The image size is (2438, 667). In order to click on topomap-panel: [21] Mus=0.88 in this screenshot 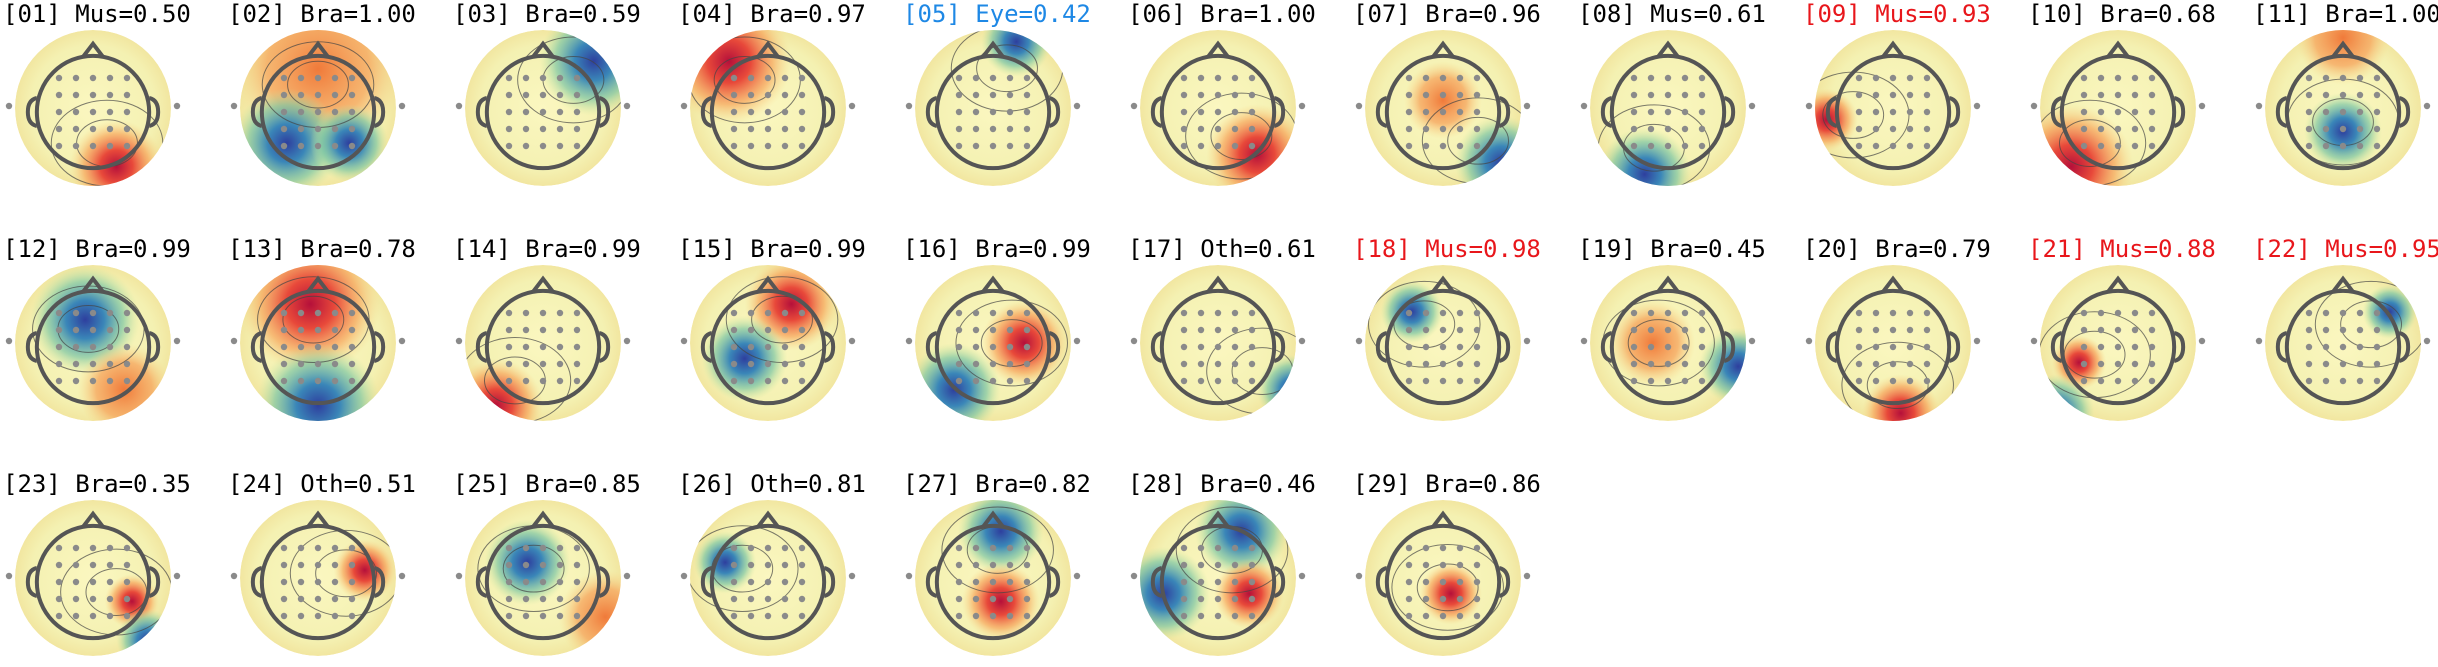, I will do `click(2122, 328)`.